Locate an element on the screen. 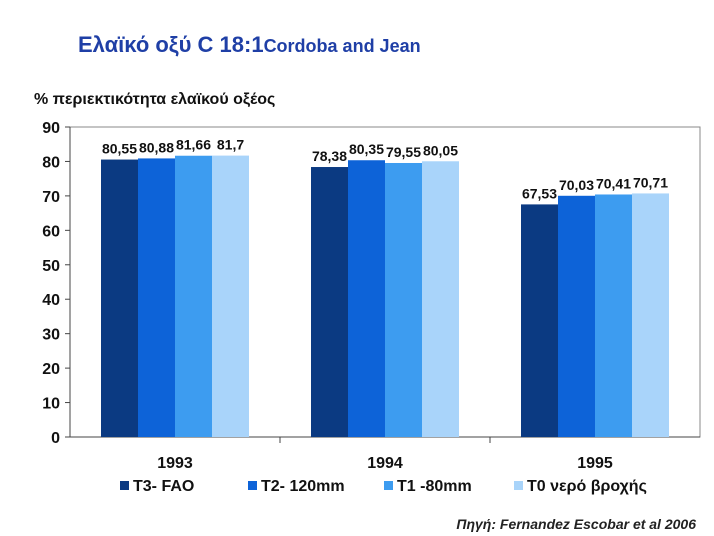 The image size is (714, 536). data-label: 70,71 is located at coordinates (650, 182).